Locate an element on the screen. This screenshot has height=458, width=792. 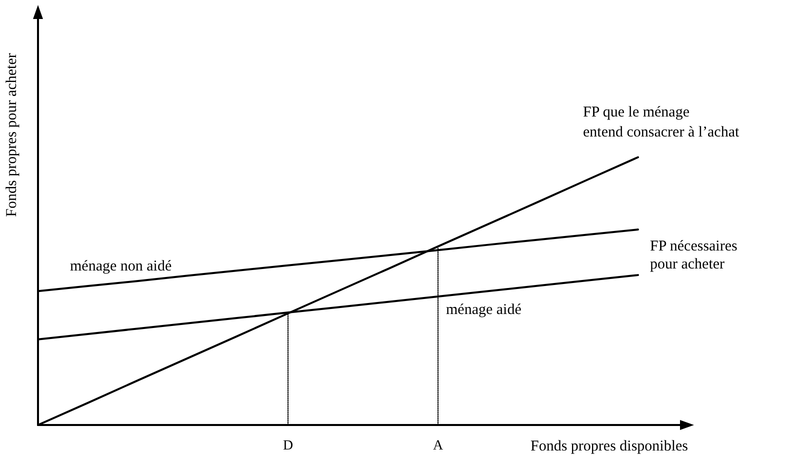
series-label: ménage non aidé is located at coordinates (121, 266).